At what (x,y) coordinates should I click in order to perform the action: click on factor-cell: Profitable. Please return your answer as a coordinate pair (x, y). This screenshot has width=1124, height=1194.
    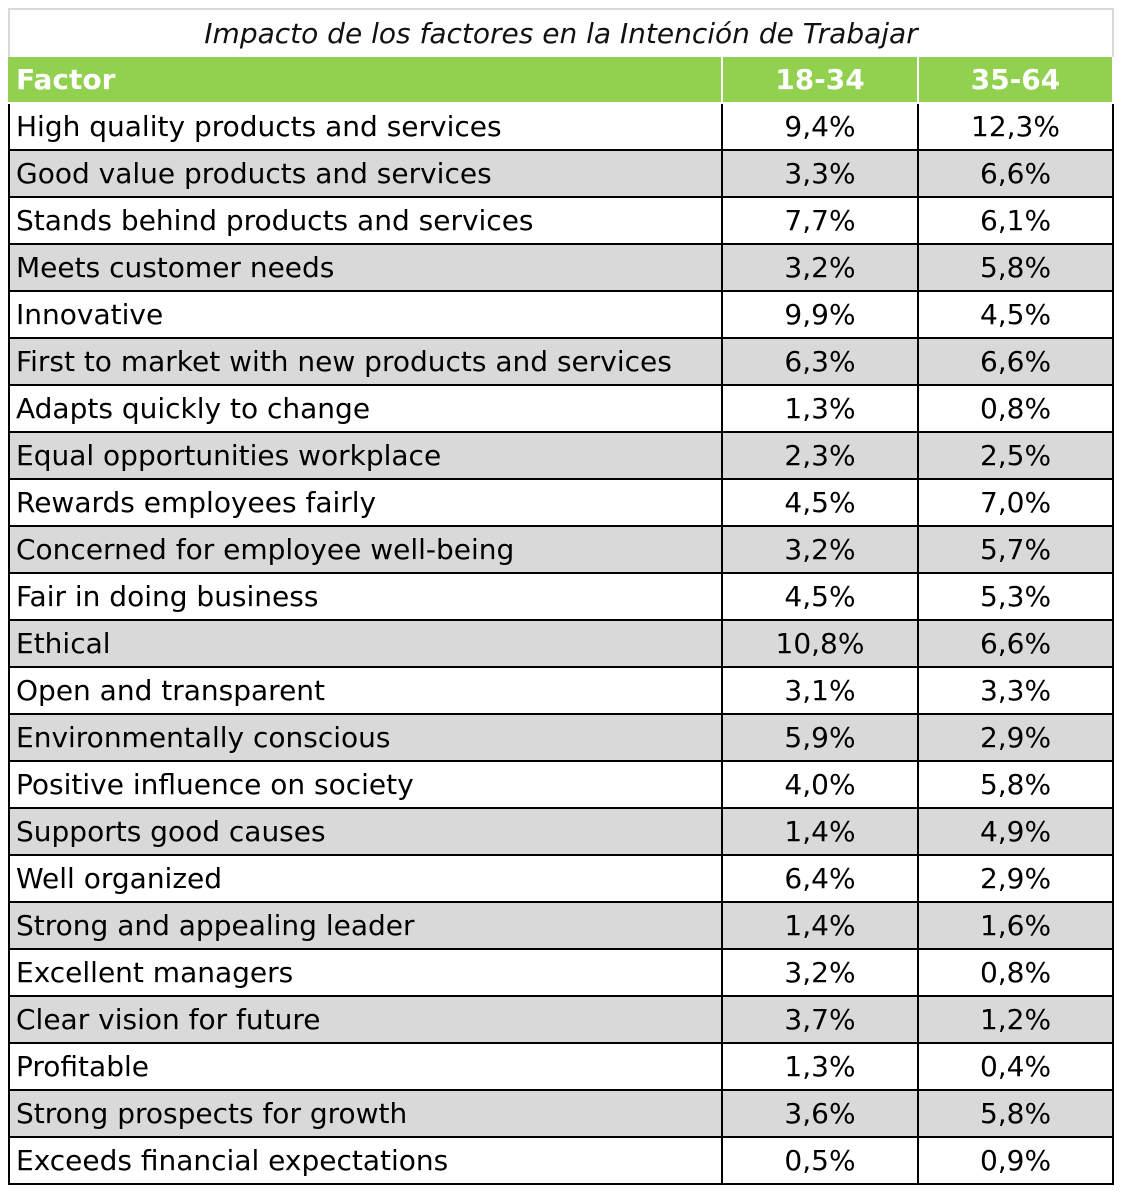
    Looking at the image, I should click on (365, 1066).